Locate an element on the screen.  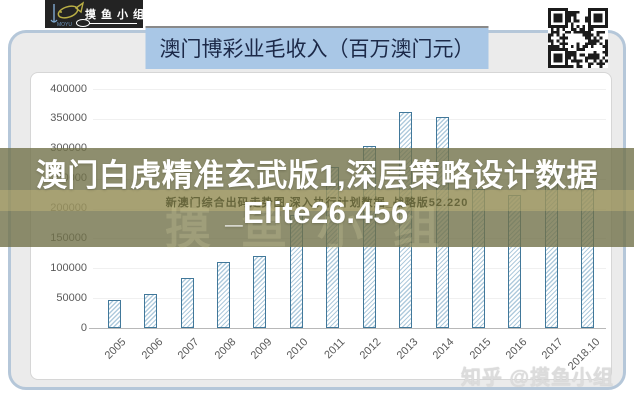
logo-sub-text: MOYU is located at coordinates (64, 24).